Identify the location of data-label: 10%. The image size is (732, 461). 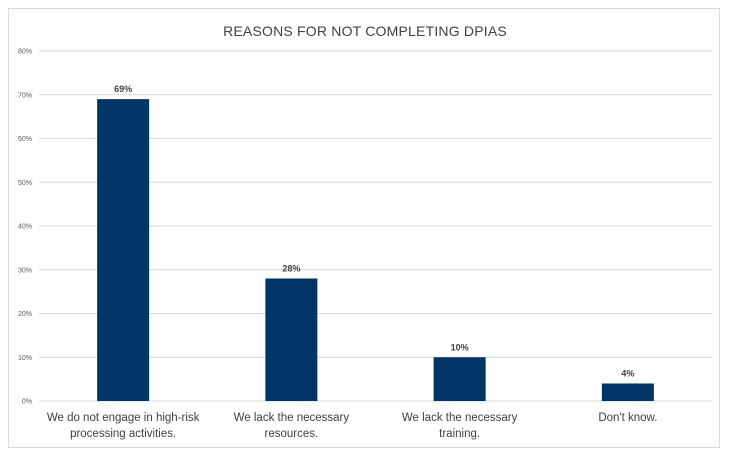
(460, 347).